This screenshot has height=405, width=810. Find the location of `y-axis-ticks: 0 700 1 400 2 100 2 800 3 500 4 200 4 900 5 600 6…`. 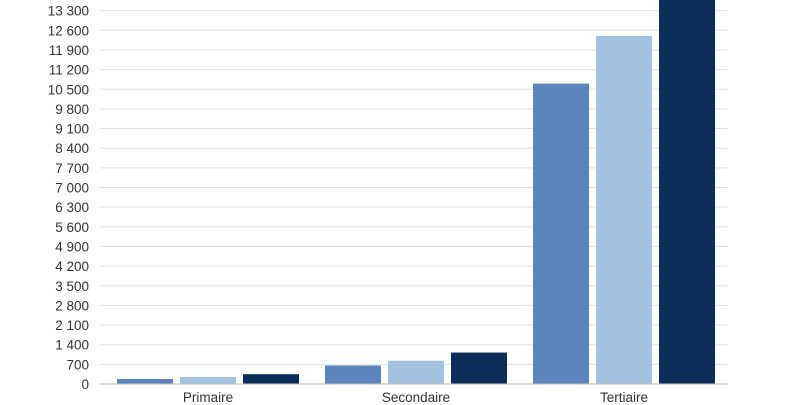

y-axis-ticks: 0 700 1 400 2 100 2 800 3 500 4 200 4 900 5 600 6… is located at coordinates (68, 198).